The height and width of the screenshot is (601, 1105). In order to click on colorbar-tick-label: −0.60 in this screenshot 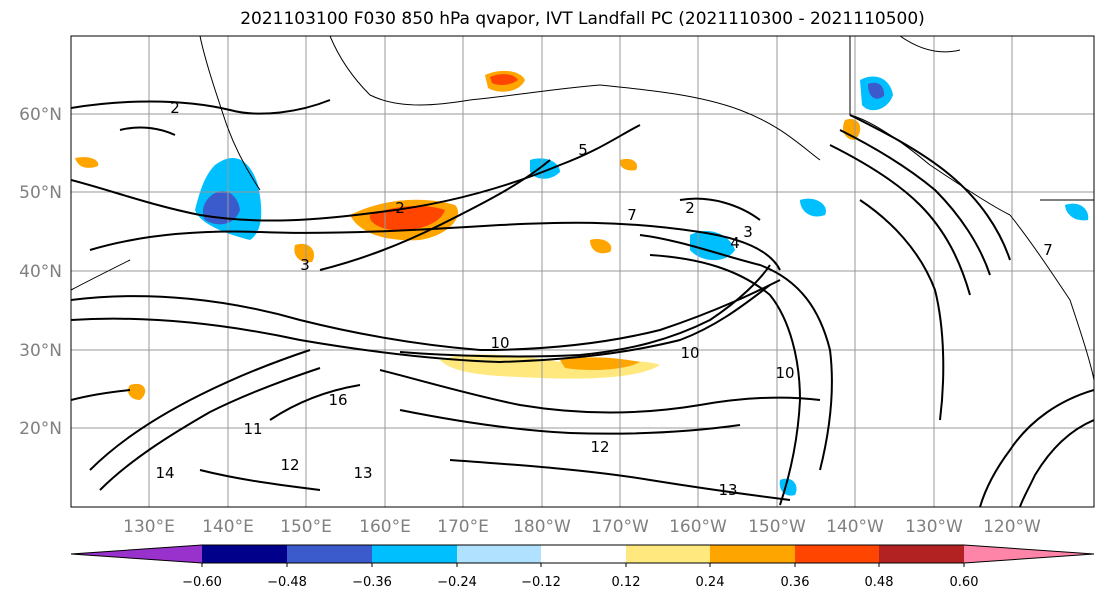, I will do `click(202, 582)`.